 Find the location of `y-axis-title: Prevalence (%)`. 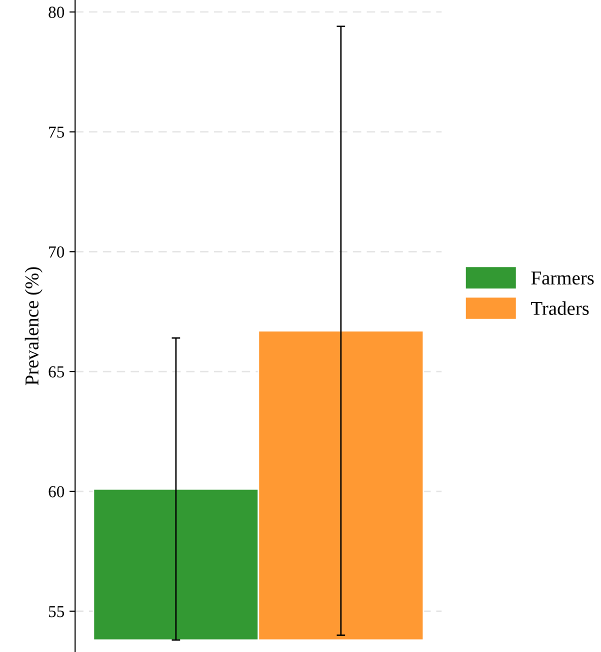

y-axis-title: Prevalence (%) is located at coordinates (33, 326).